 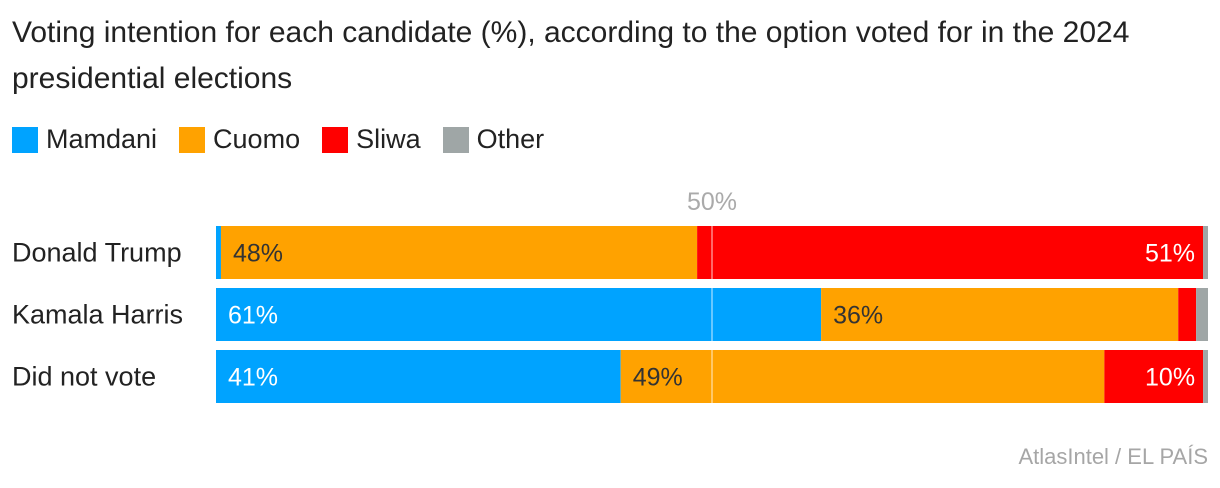 I want to click on legend-item-mamdani: Mamdani, so click(x=84, y=139).